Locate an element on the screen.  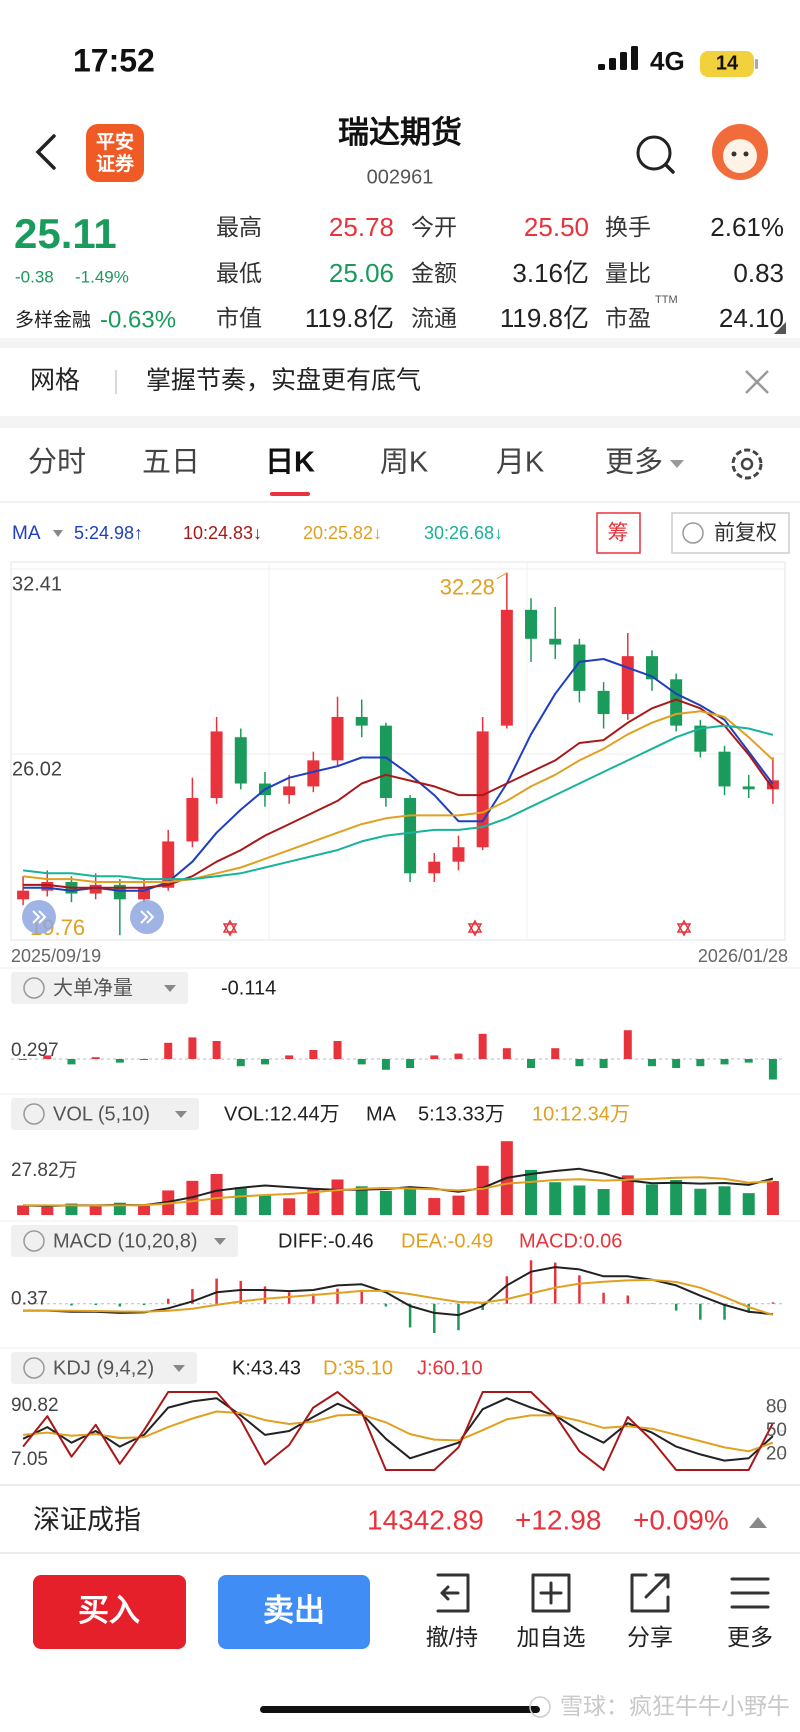
ma-value: 5:24.98↑ is located at coordinates (108, 533).